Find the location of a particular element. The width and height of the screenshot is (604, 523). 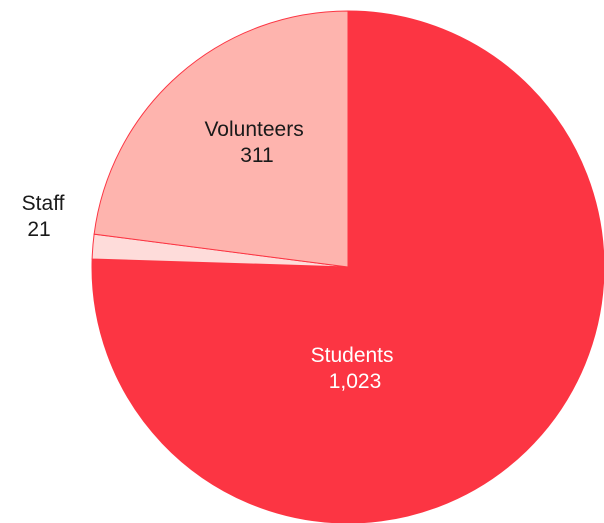

slice-name-volunteers: Volunteers is located at coordinates (253, 129).